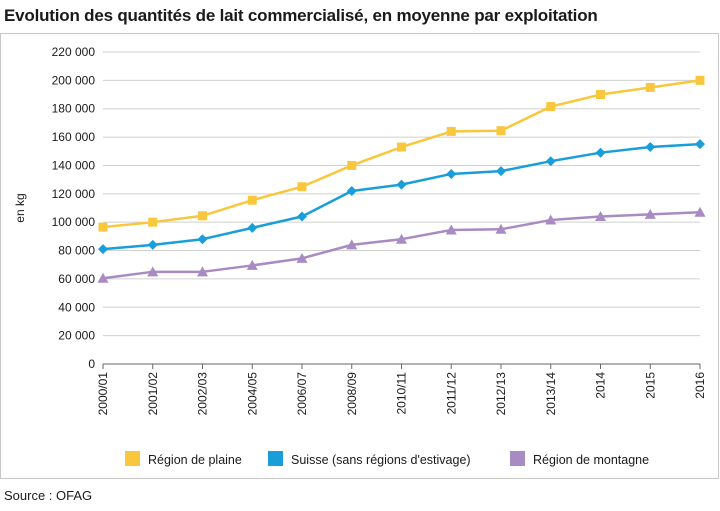 Image resolution: width=720 pixels, height=511 pixels. Describe the element at coordinates (252, 394) in the screenshot. I see `x-tick-label: 2004/05` at that location.